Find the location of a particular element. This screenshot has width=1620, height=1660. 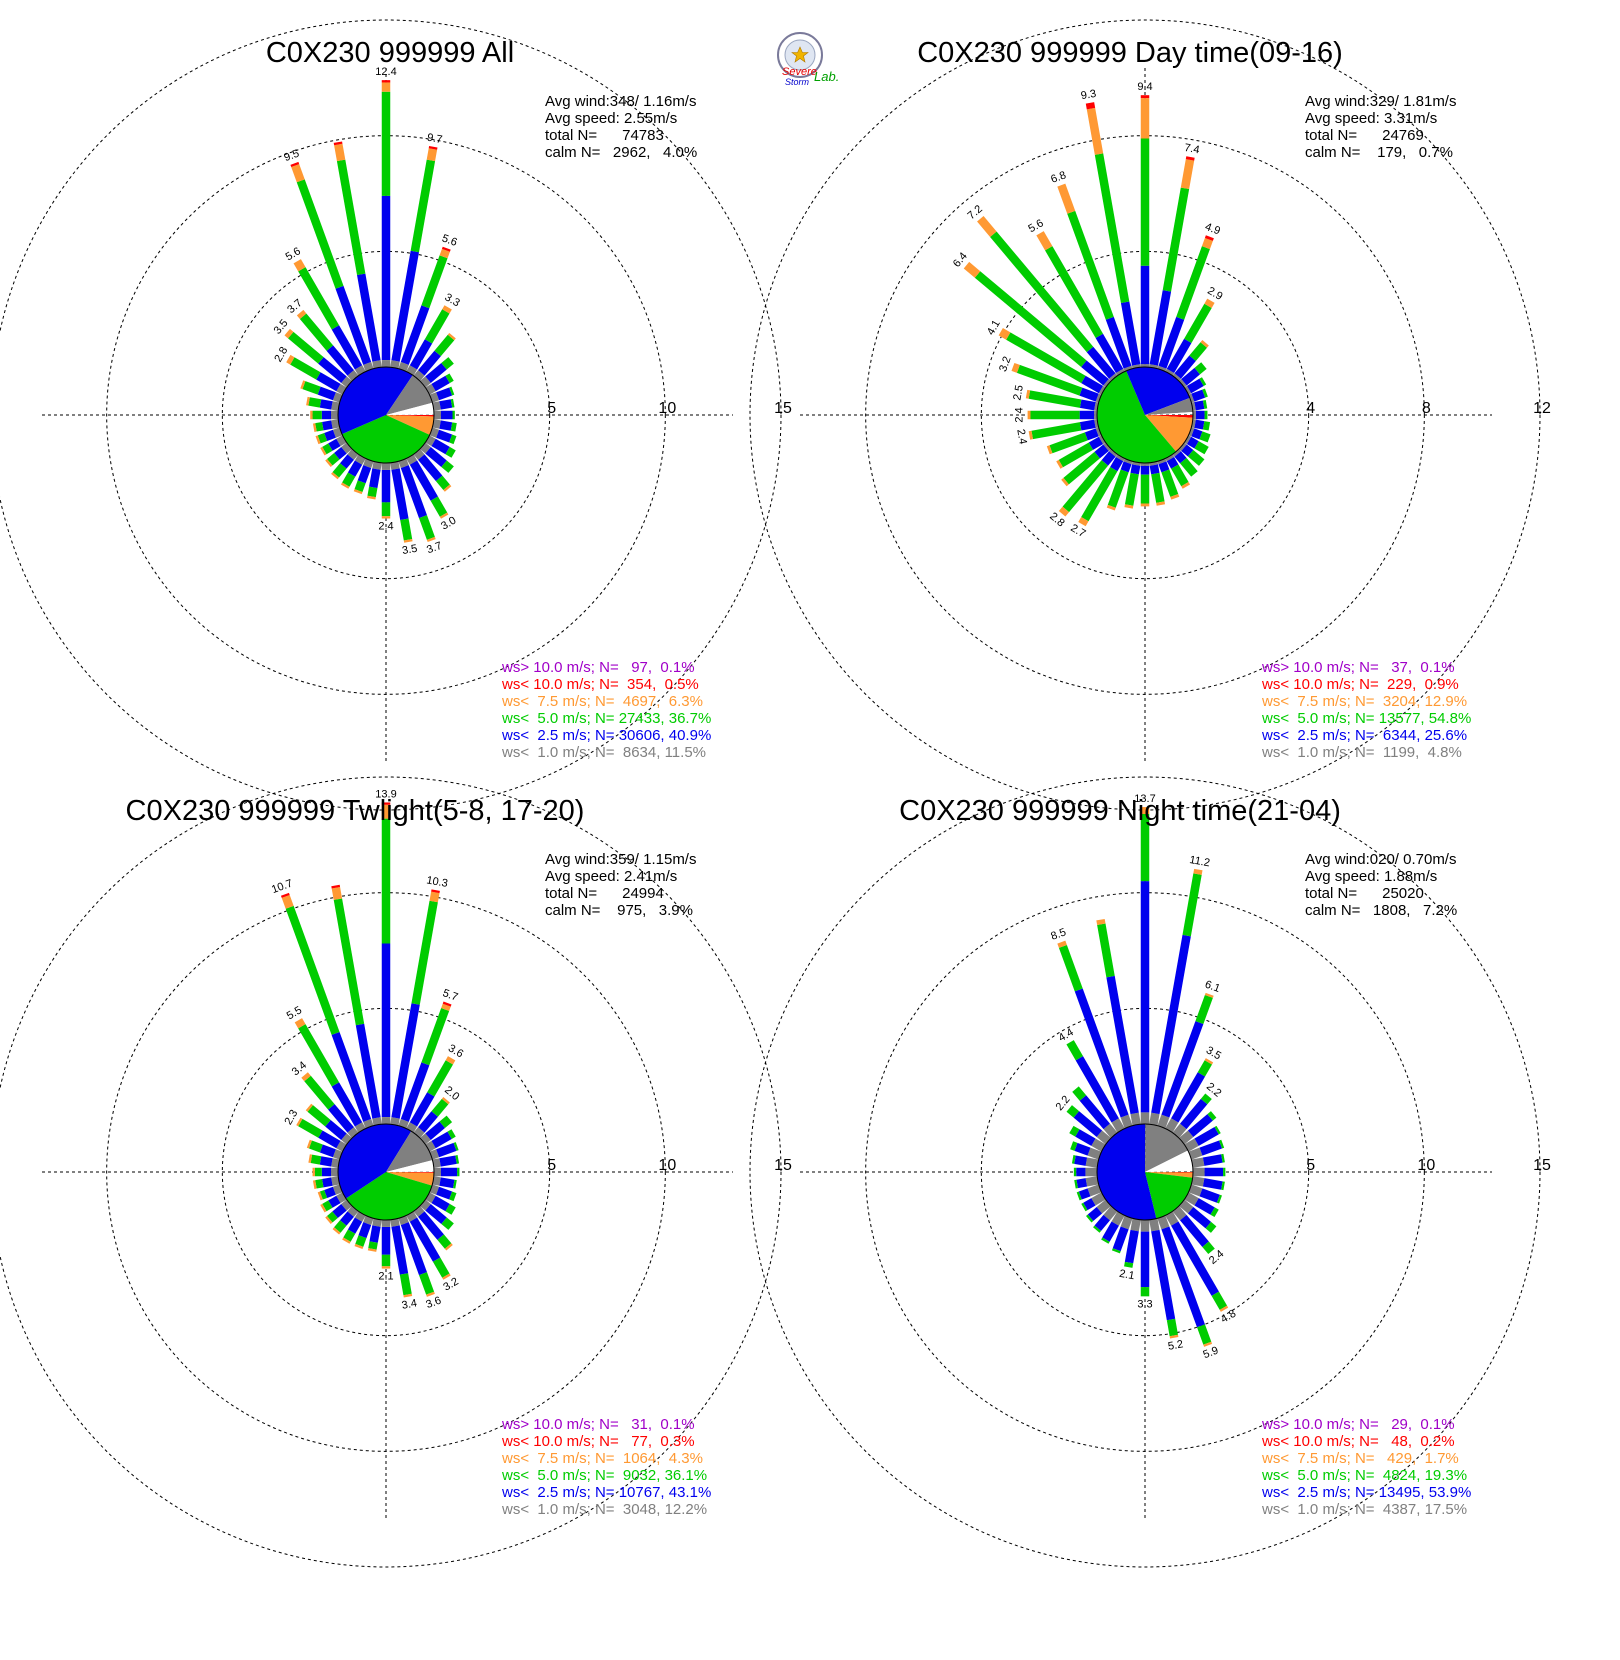

speed-pie is located at coordinates (1145, 1172).